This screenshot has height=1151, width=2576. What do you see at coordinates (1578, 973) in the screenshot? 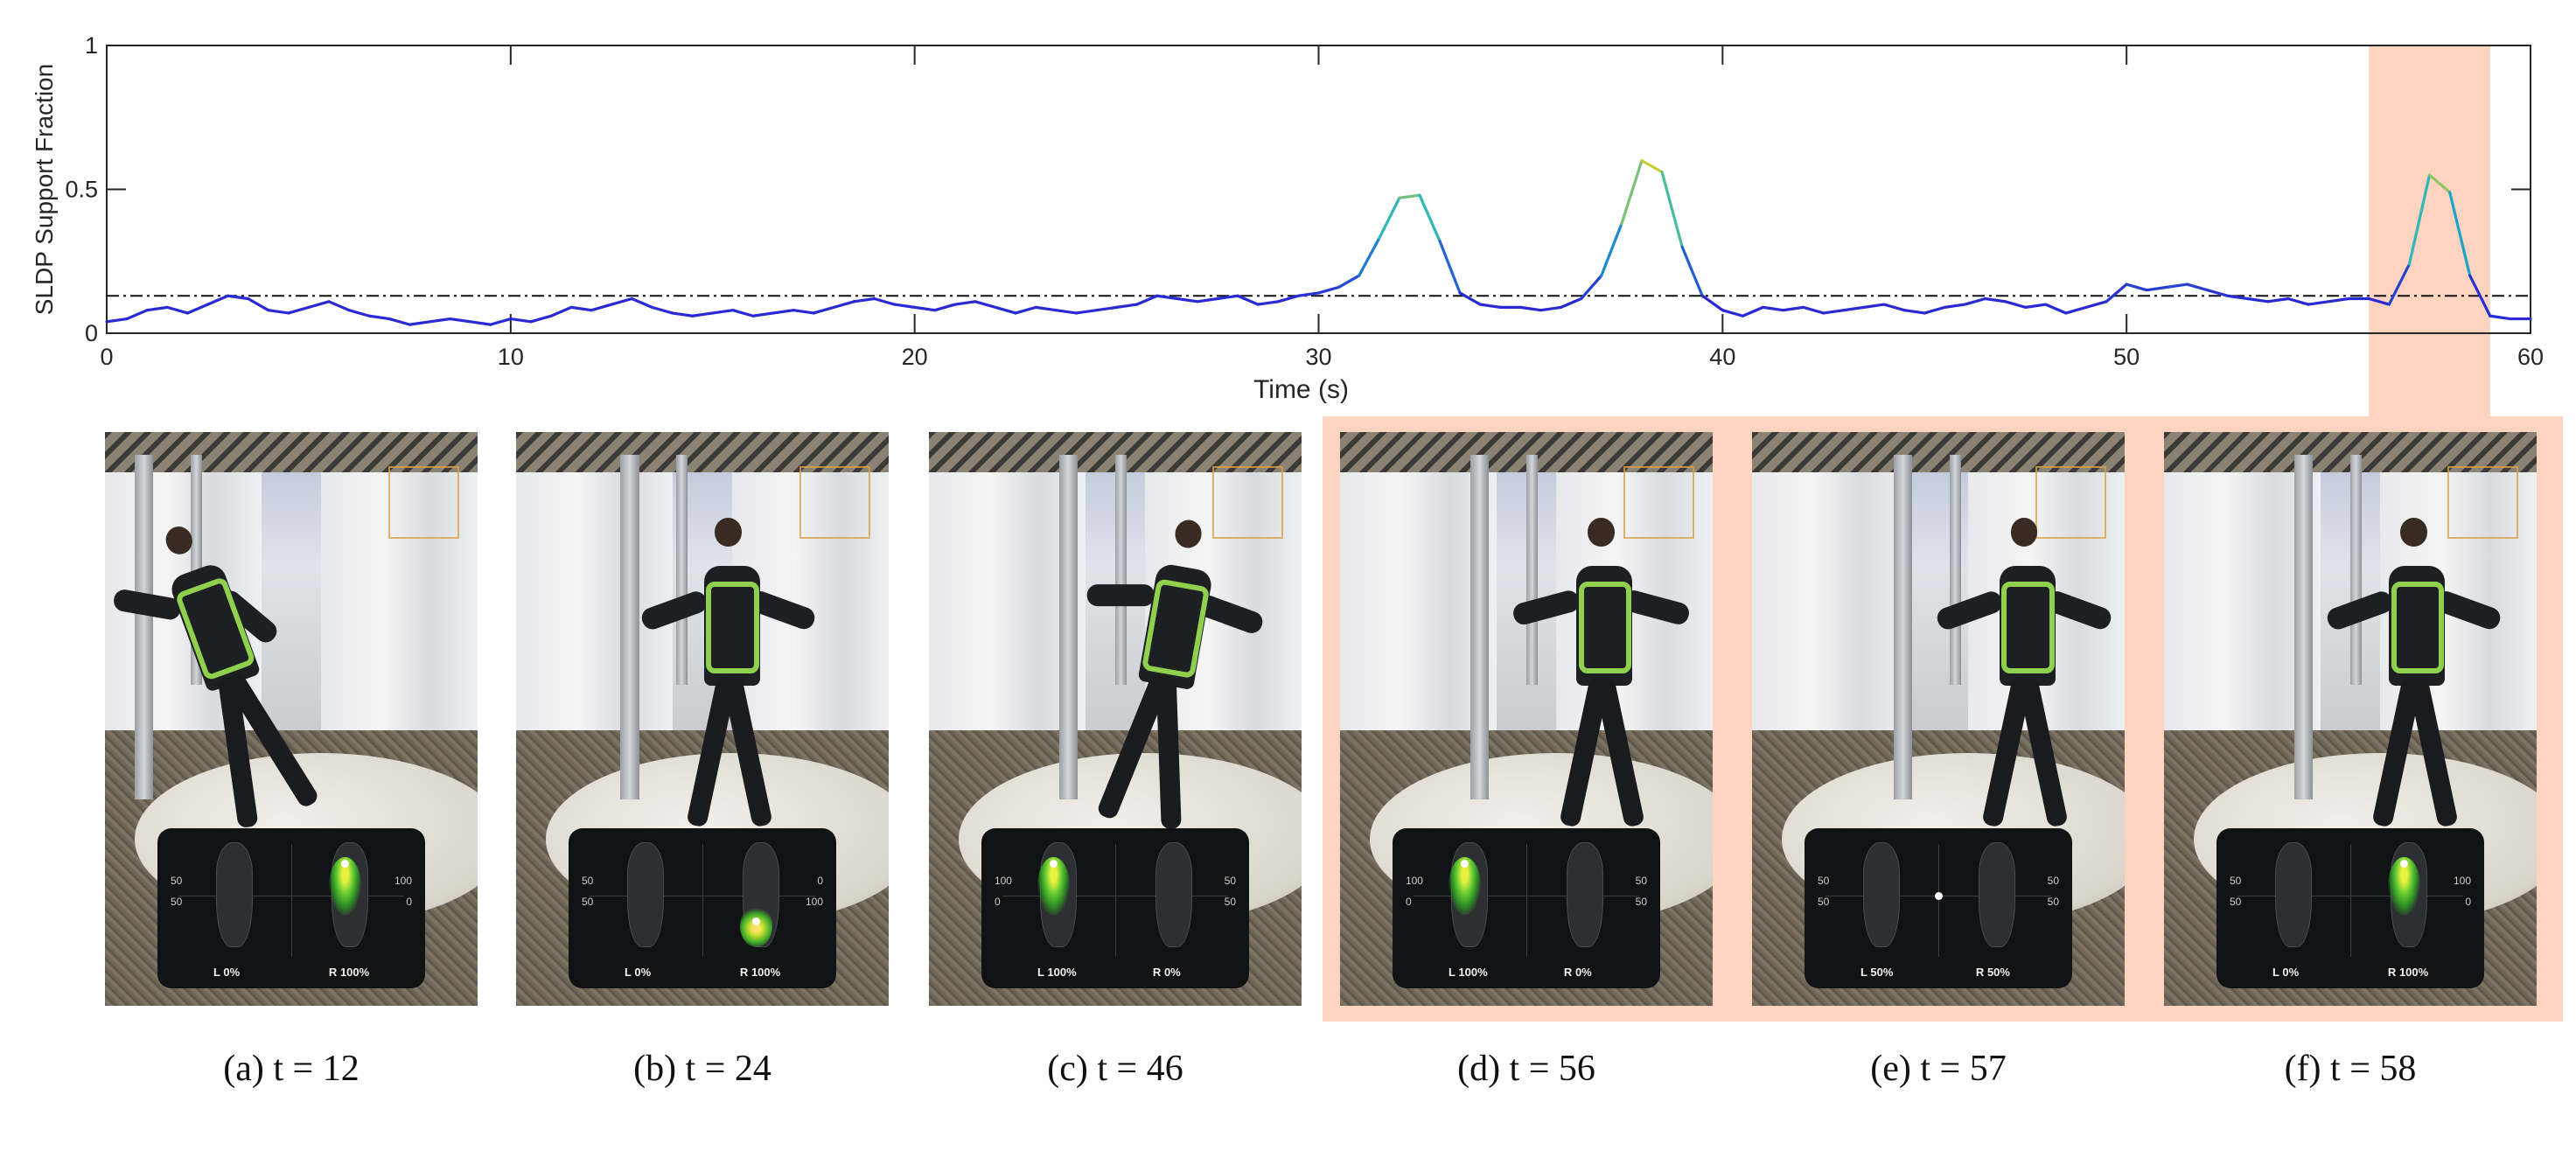
I see `right-support-percent: R 0%` at bounding box center [1578, 973].